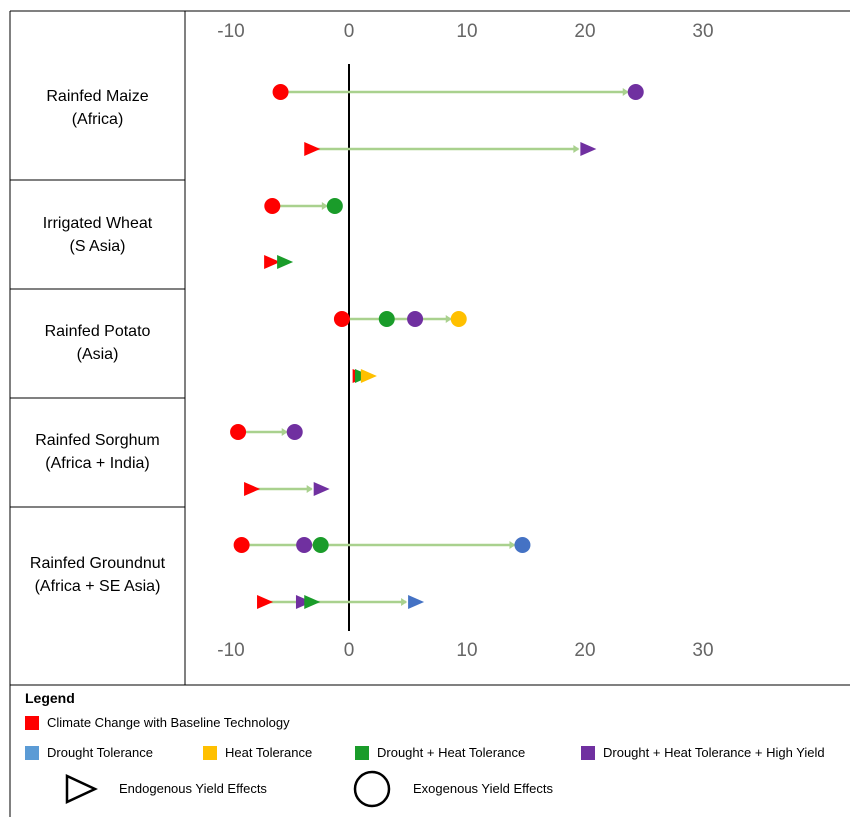  Describe the element at coordinates (416, 602) in the screenshot. I see `data-point-triangle-drought` at that location.